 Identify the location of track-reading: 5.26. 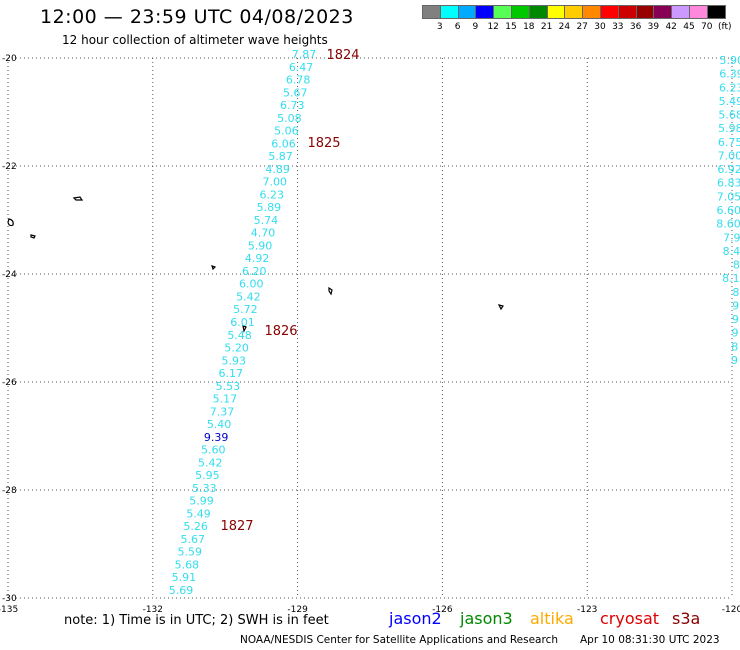
(195, 526).